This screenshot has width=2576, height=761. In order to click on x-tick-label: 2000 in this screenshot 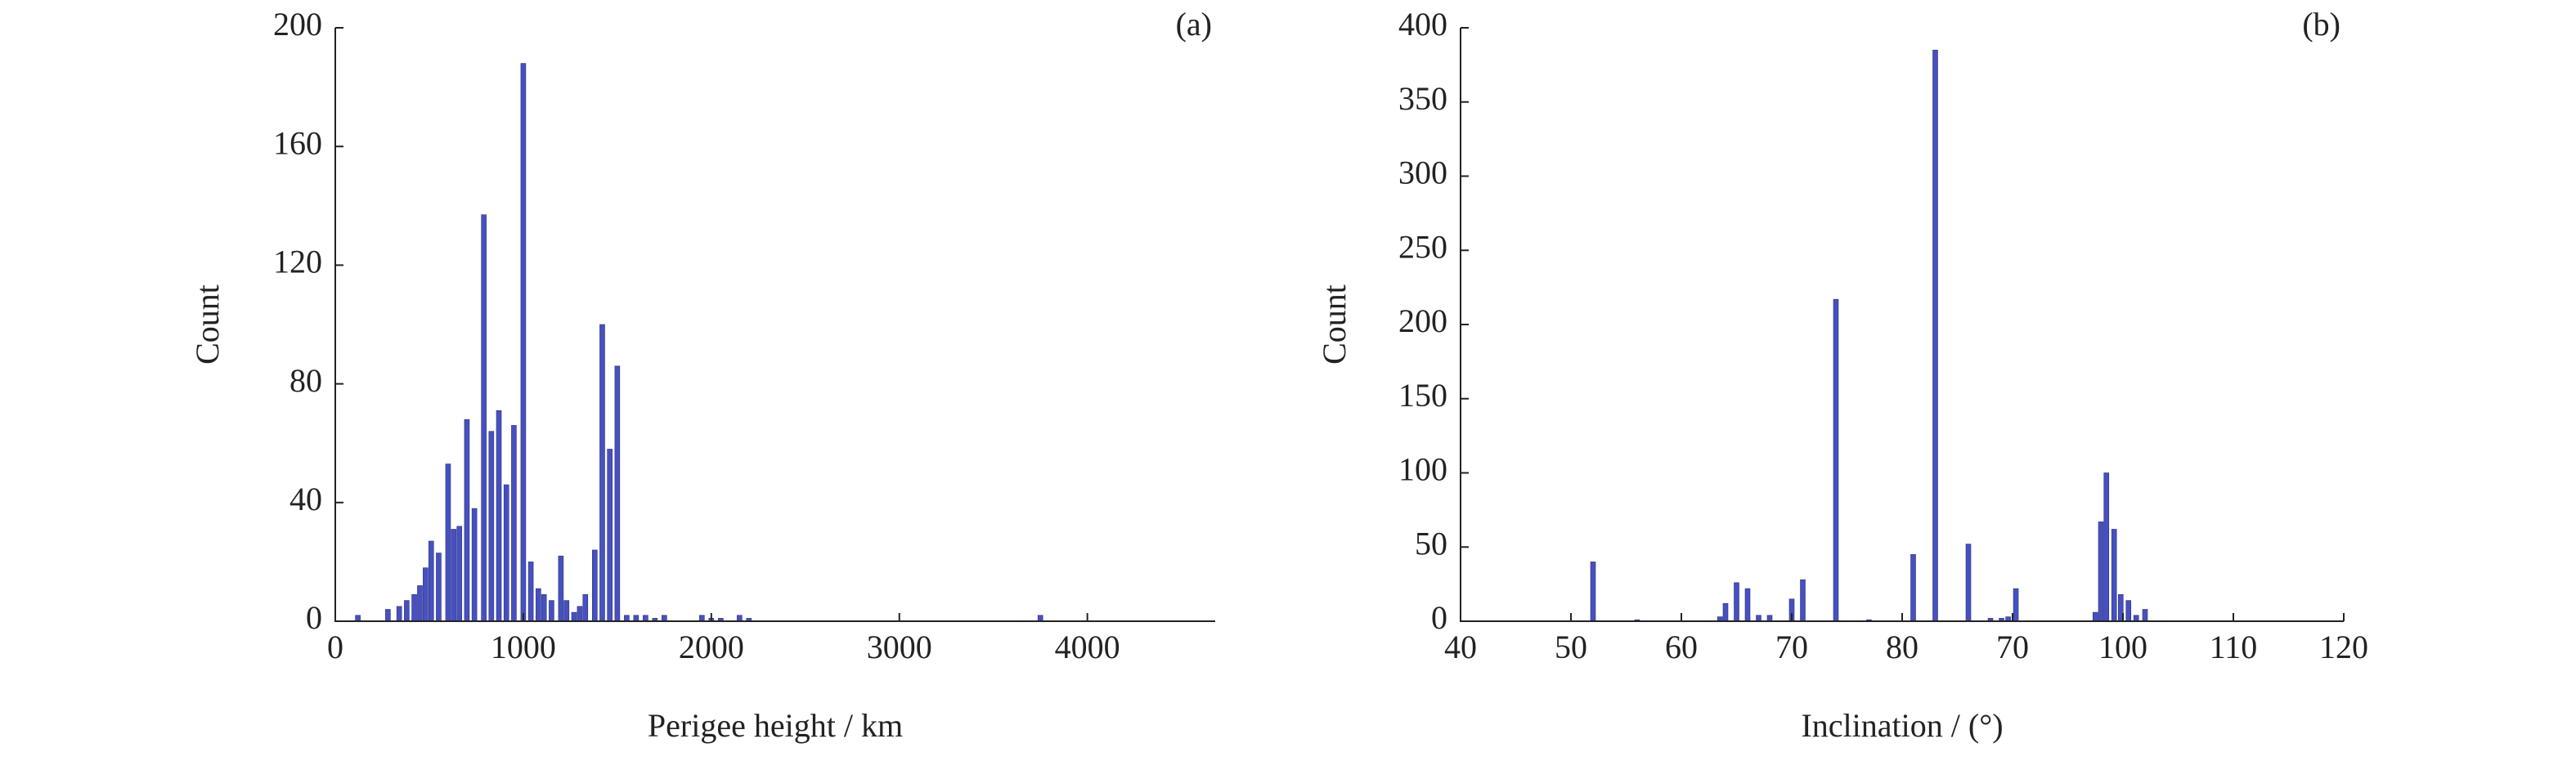, I will do `click(712, 647)`.